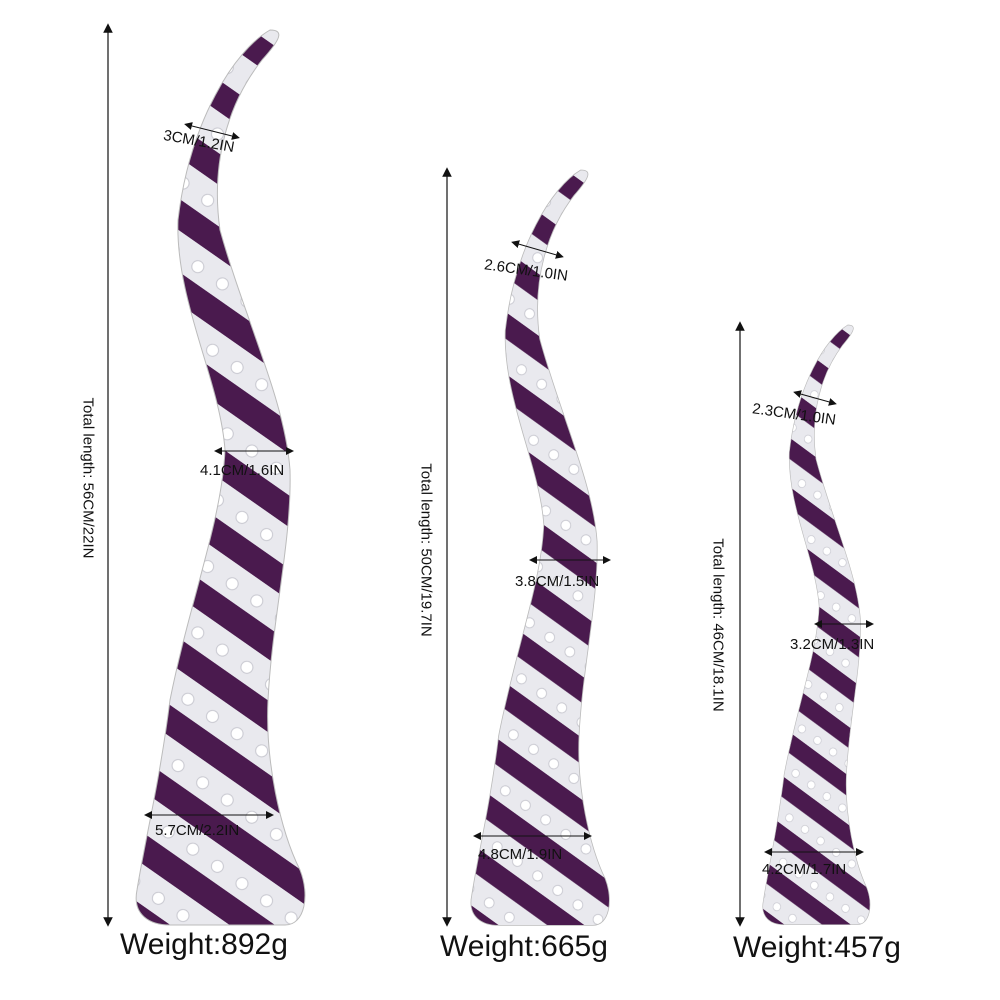  I want to click on weight-label: Weight:457g, so click(817, 947).